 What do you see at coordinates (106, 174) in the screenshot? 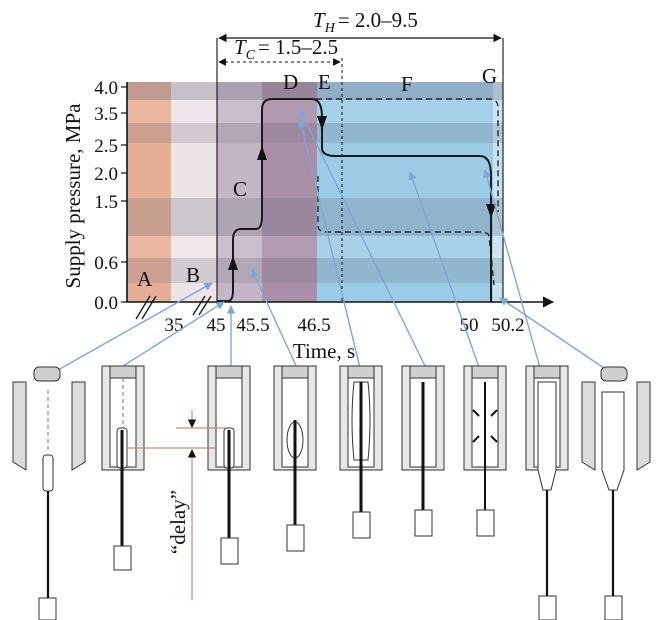
I see `y-tick-label: 2.0` at bounding box center [106, 174].